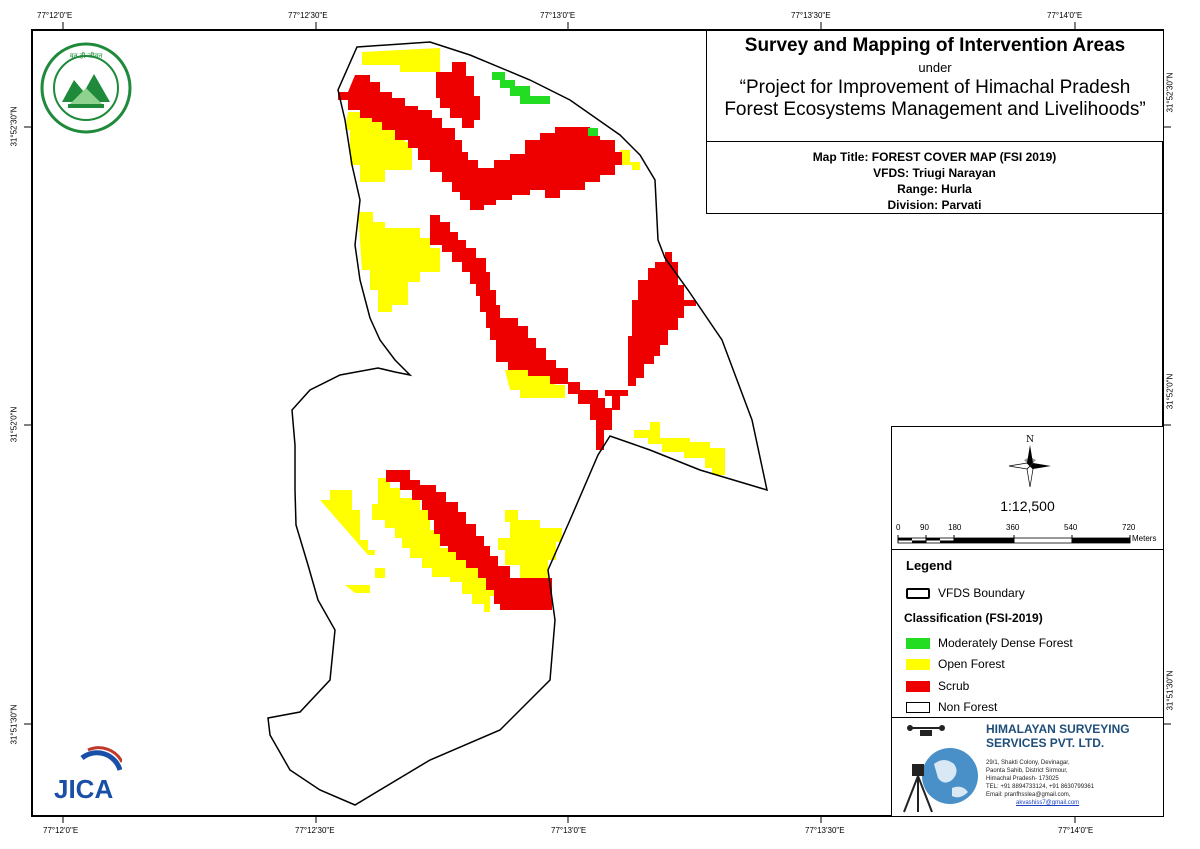  Describe the element at coordinates (1027, 549) in the screenshot. I see `legend-divider` at that location.